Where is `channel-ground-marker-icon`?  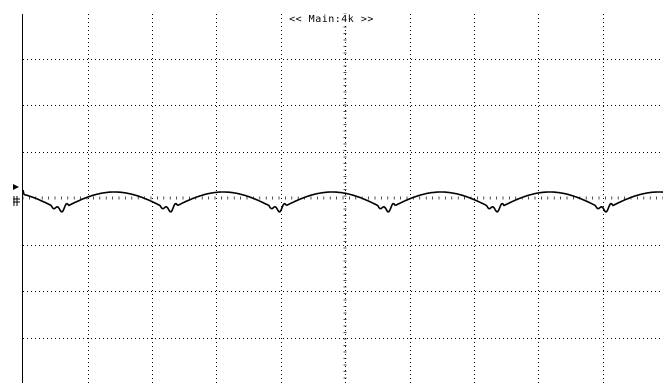
channel-ground-marker-icon is located at coordinates (16, 201).